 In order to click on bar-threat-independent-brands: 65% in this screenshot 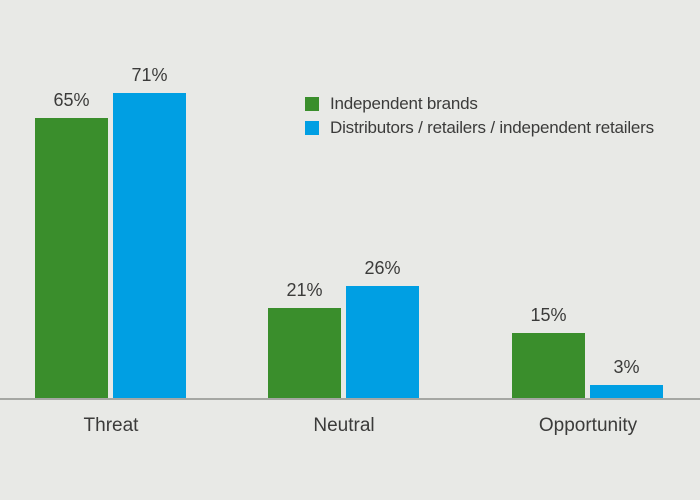, I will do `click(71, 244)`.